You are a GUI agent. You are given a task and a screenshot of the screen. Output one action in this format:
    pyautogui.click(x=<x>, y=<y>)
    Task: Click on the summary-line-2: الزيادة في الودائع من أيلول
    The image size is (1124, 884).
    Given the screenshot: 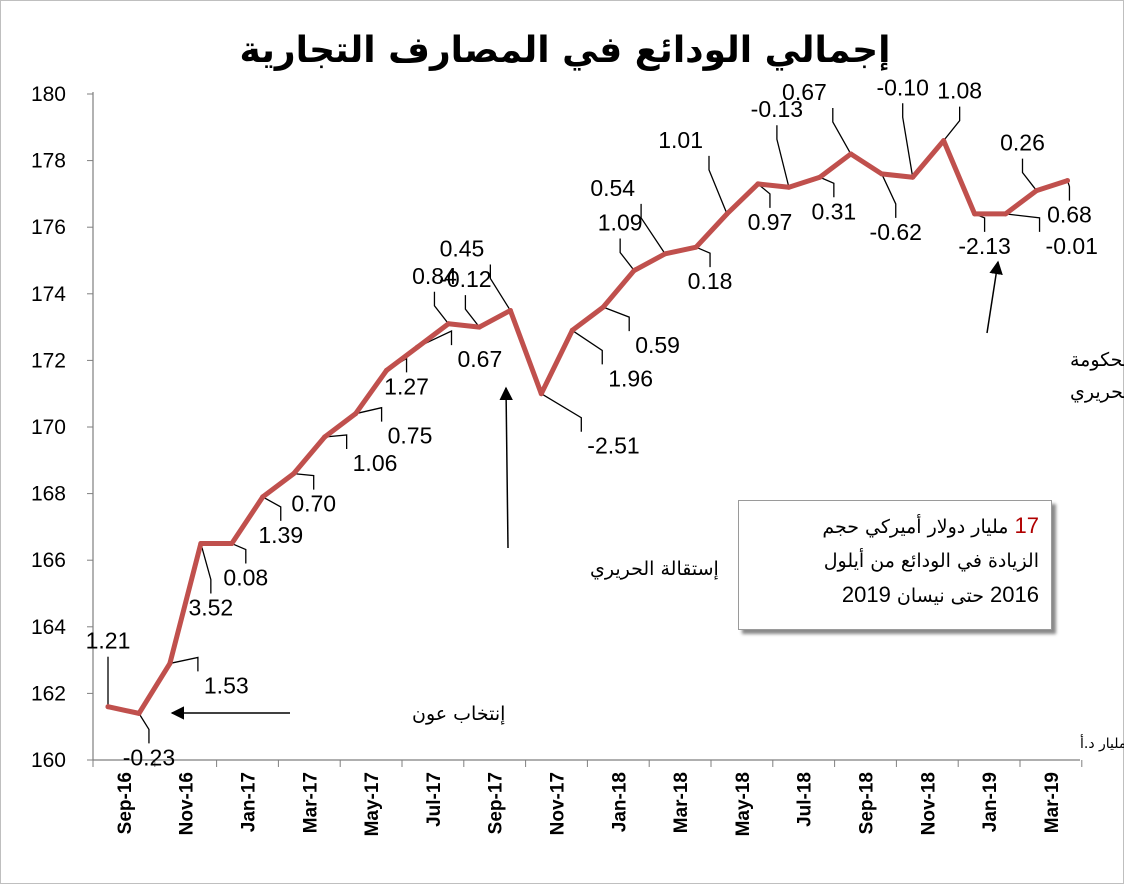 What is the action you would take?
    pyautogui.click(x=931, y=561)
    